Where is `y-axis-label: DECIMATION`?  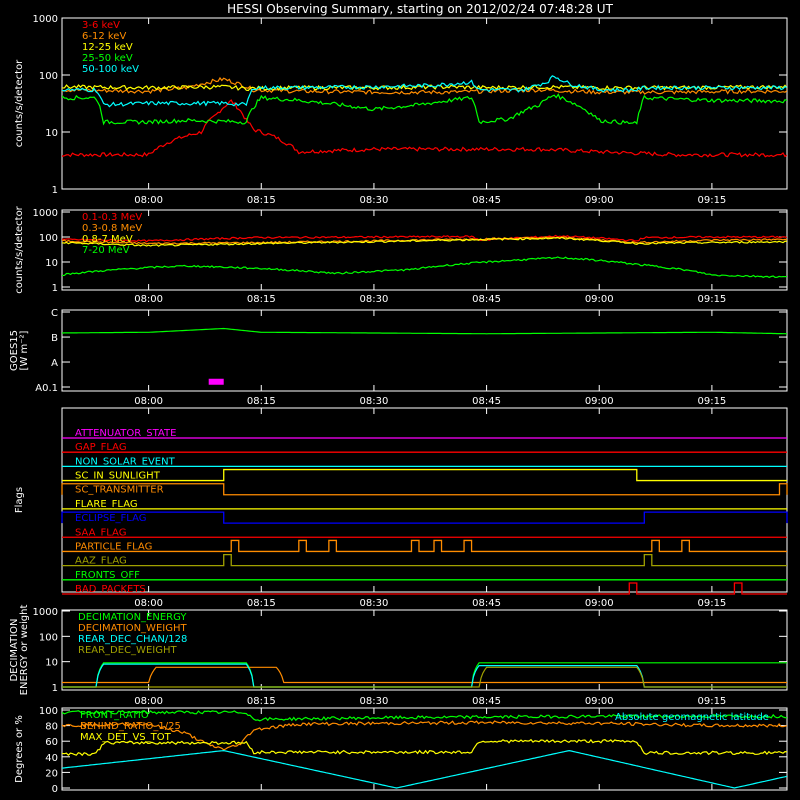
y-axis-label: DECIMATION is located at coordinates (14, 649).